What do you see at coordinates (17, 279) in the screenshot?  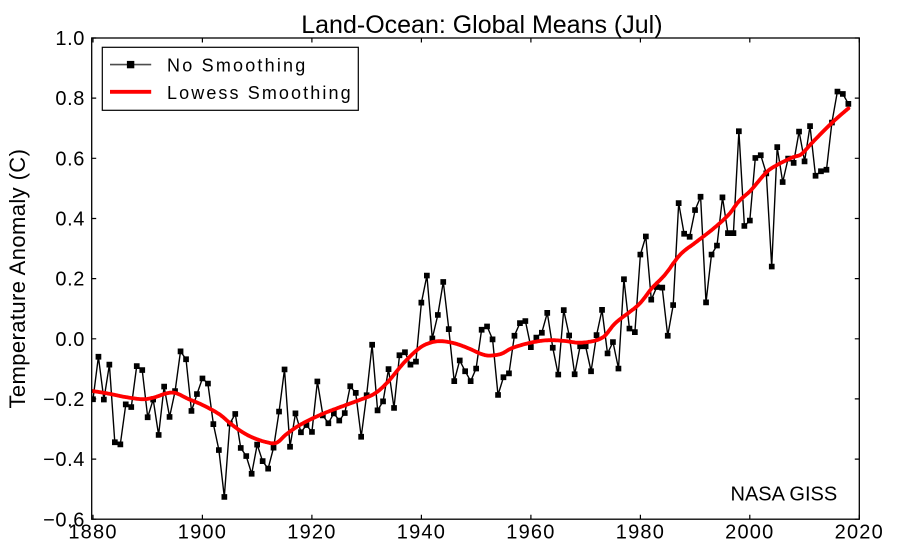 I see `svg-text: Temperature Anomaly (C)` at bounding box center [17, 279].